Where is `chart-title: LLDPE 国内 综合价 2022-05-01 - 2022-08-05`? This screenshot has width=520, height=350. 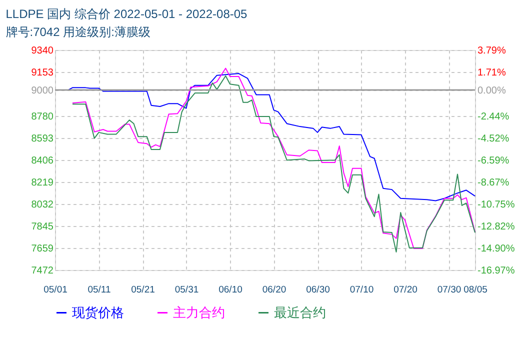 chart-title: LLDPE 国内 综合价 2022-05-01 - 2022-08-05 is located at coordinates (127, 14).